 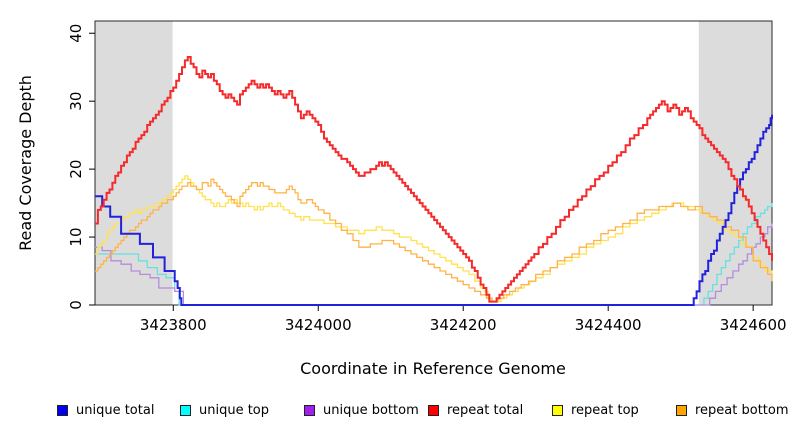 I want to click on legend-swatch-unique-bottom, so click(x=309, y=410).